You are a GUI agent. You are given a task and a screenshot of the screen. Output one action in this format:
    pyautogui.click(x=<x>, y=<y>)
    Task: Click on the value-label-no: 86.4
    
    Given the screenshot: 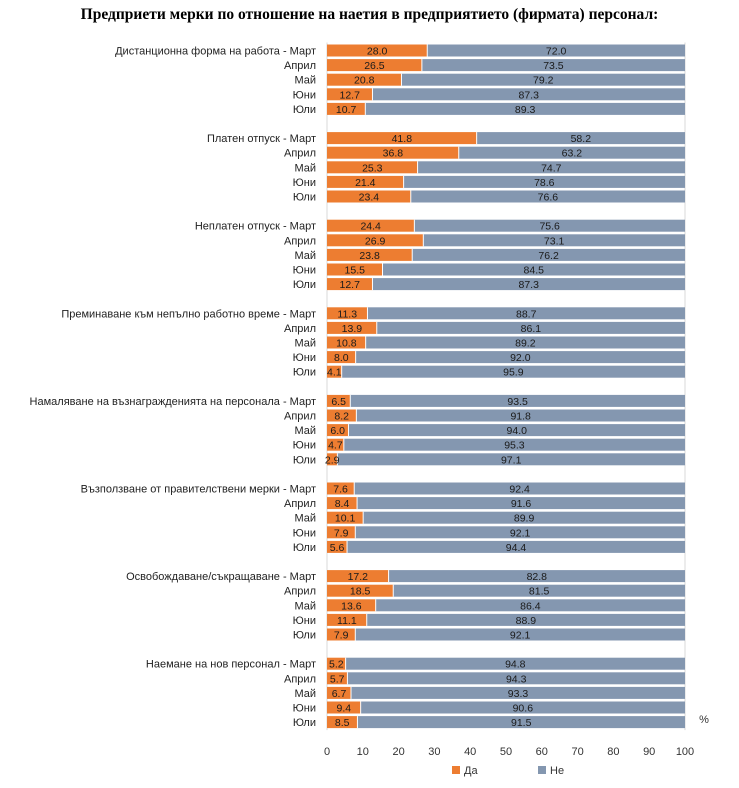 What is the action you would take?
    pyautogui.click(x=530, y=606)
    